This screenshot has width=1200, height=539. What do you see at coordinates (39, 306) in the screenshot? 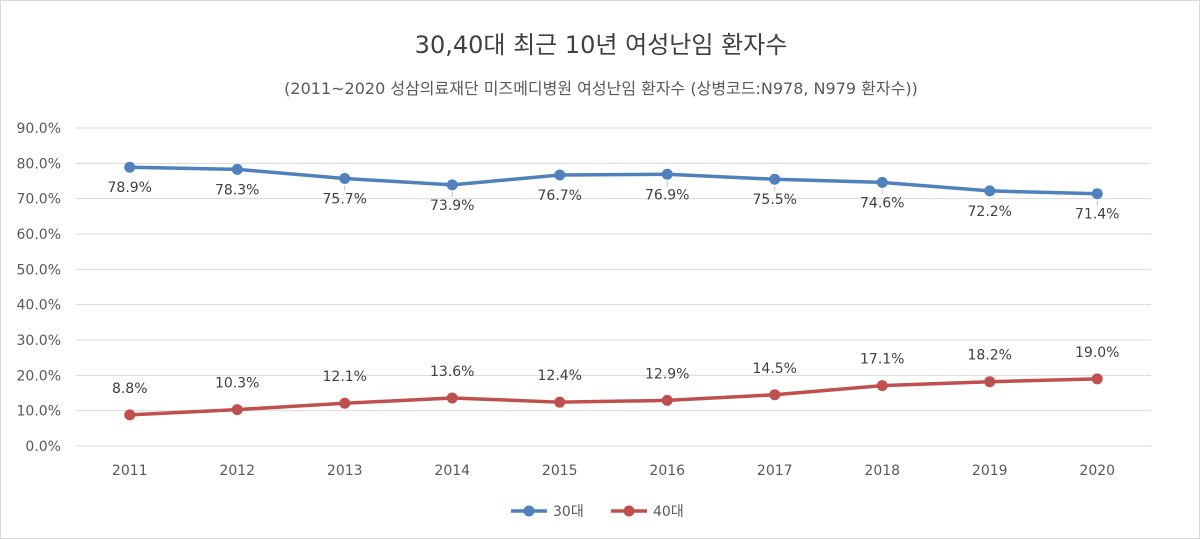
I see `y-tick-label: 40.0%` at bounding box center [39, 306].